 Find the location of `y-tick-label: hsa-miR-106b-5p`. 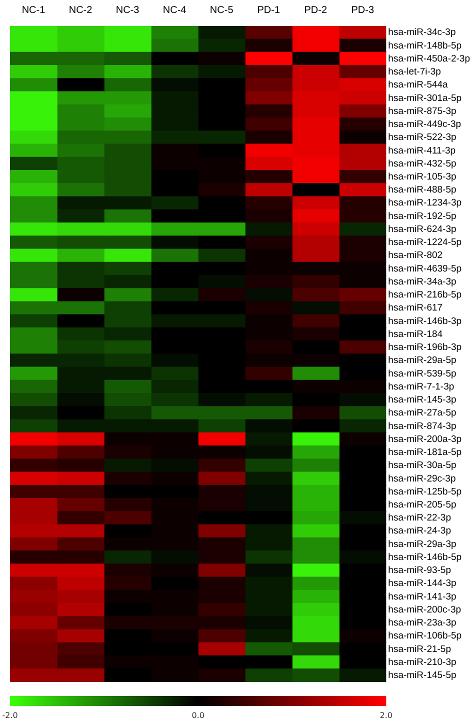

y-tick-label: hsa-miR-106b-5p is located at coordinates (425, 636).